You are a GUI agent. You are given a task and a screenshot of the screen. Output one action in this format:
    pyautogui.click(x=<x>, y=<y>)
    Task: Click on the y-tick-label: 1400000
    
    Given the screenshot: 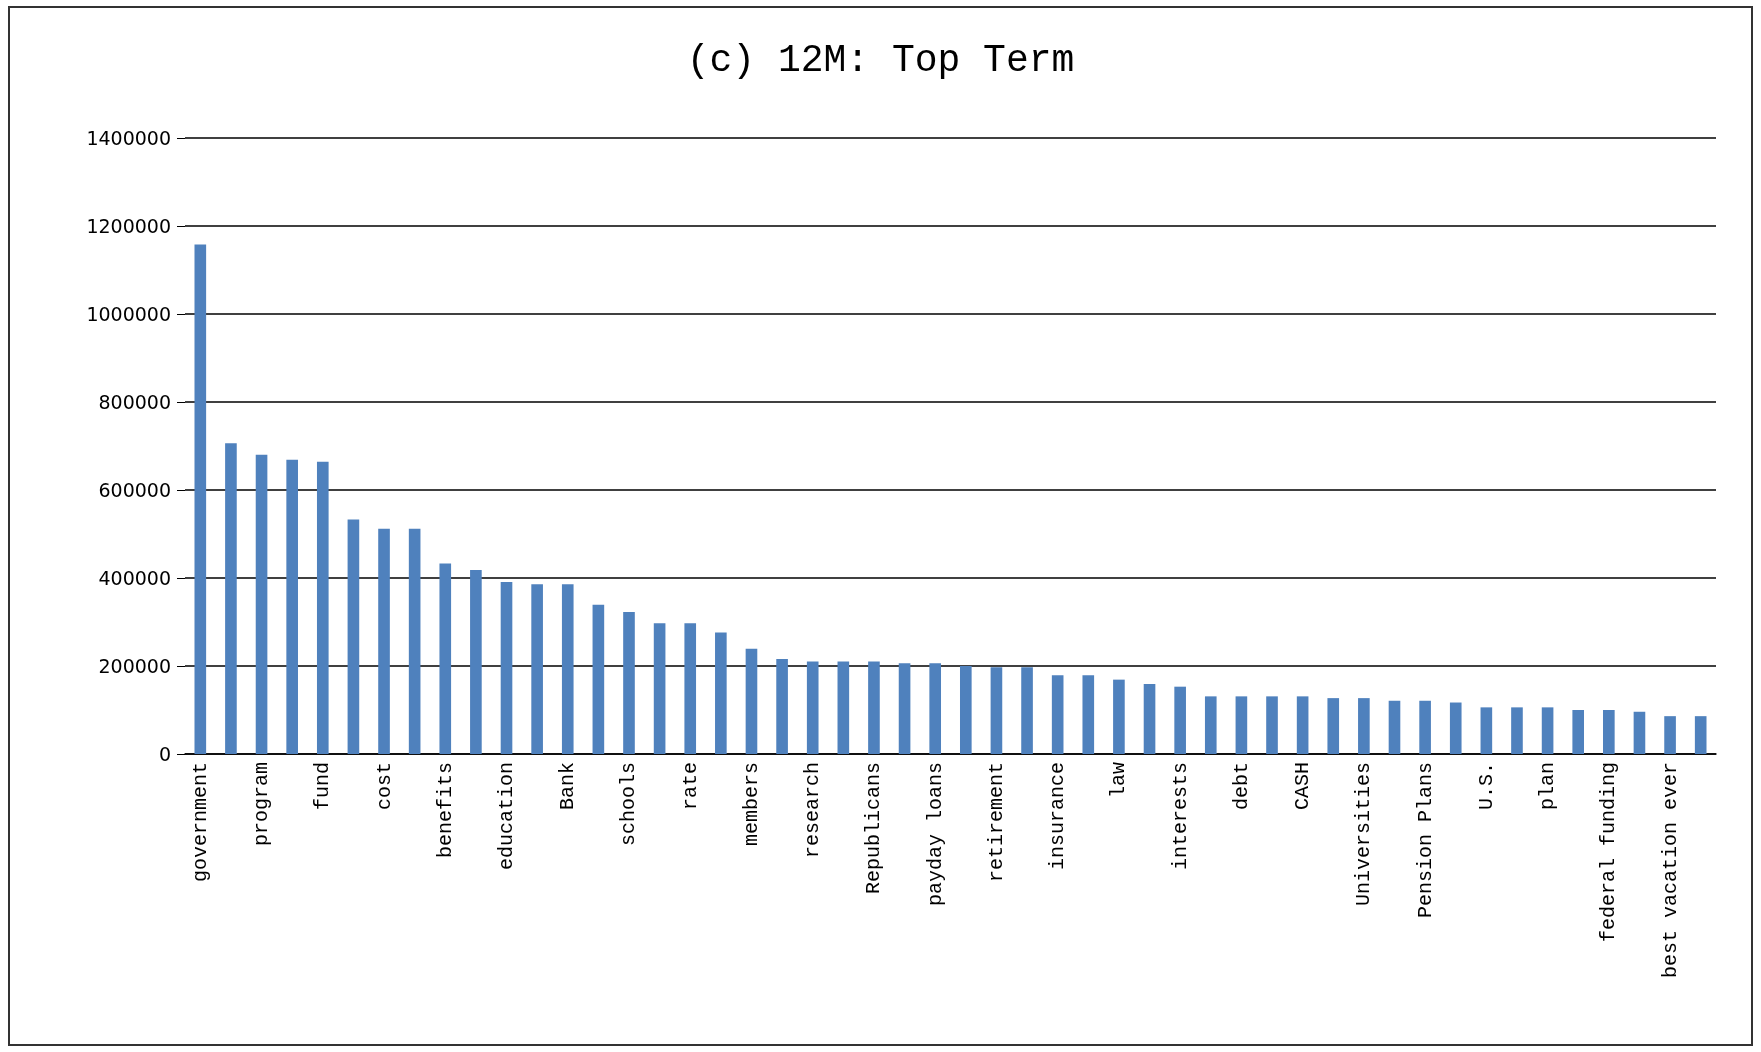 What is the action you would take?
    pyautogui.click(x=128, y=138)
    